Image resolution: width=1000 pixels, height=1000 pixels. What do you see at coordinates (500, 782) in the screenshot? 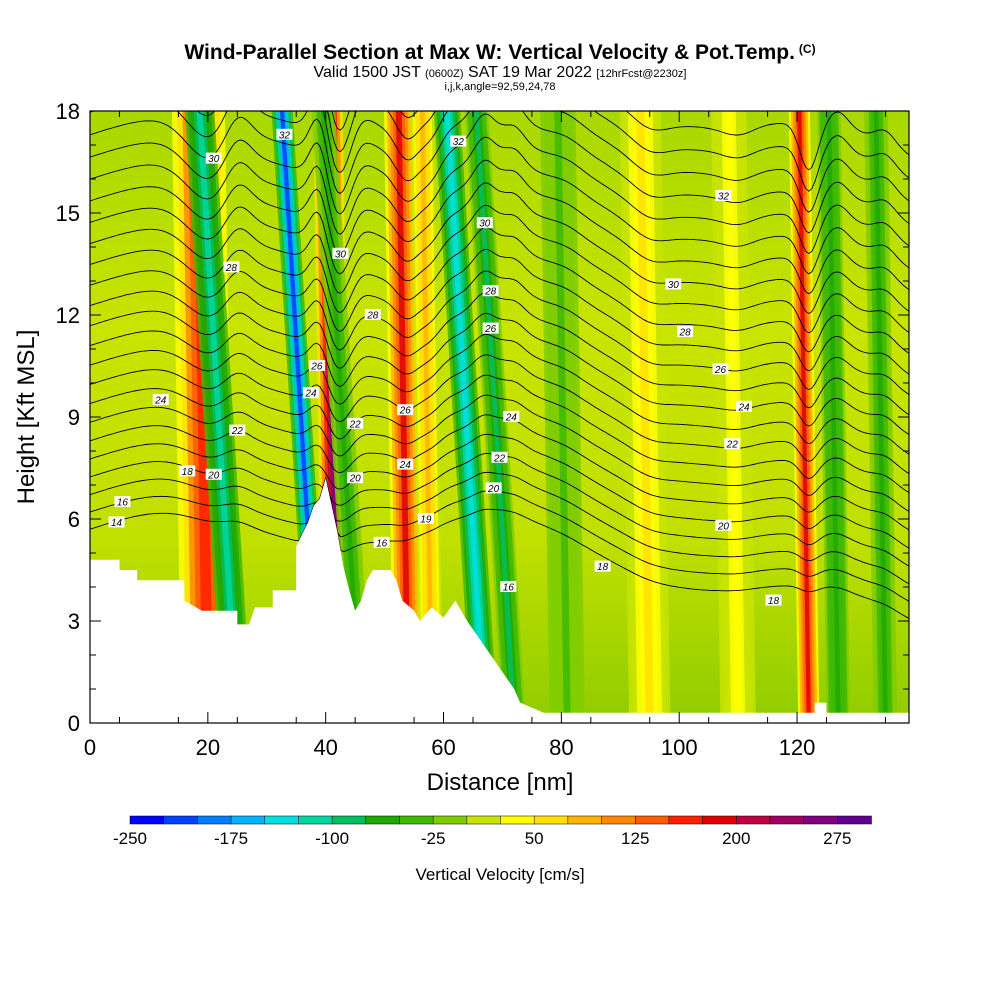
I see `x-axis-label: Distance [nm]` at bounding box center [500, 782].